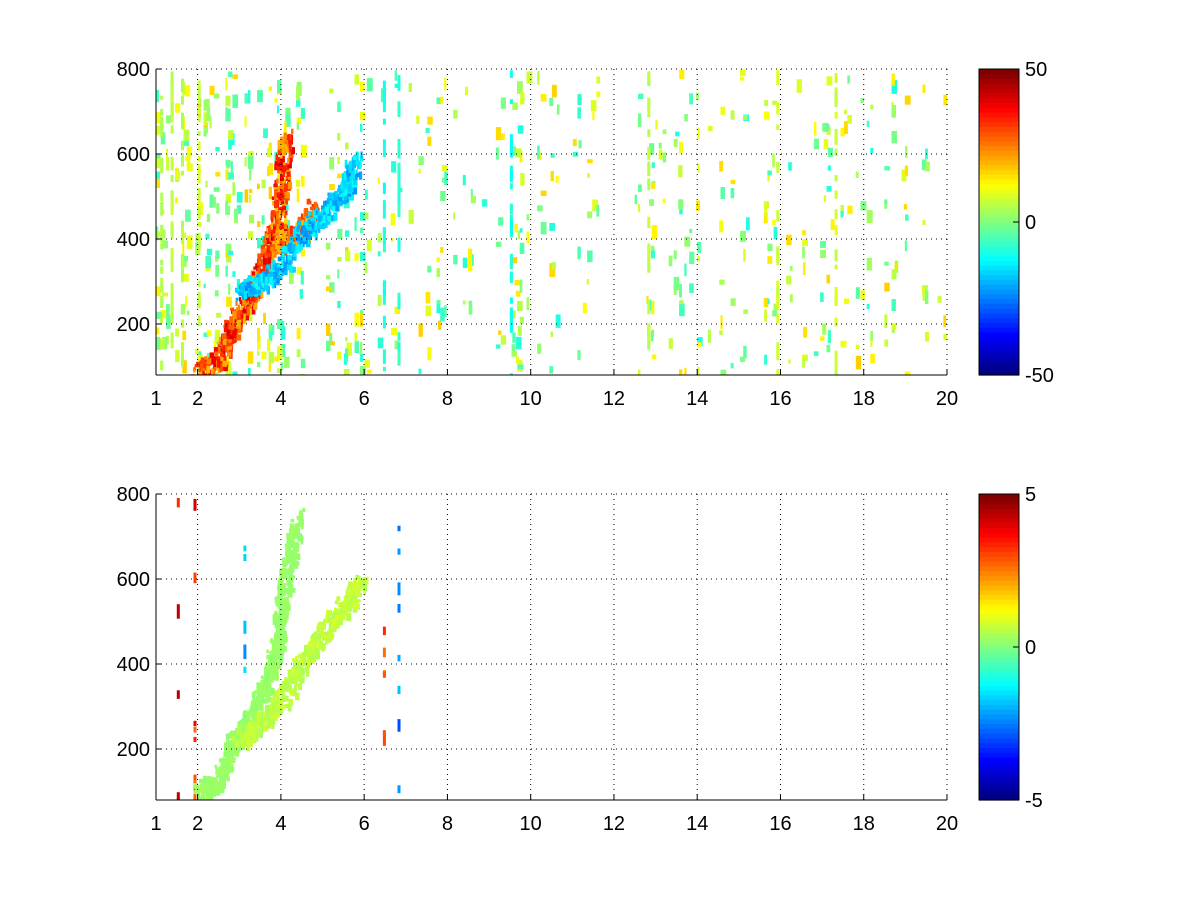 This screenshot has height=900, width=1200. I want to click on colorbar-tick-label: 0, so click(1030, 648).